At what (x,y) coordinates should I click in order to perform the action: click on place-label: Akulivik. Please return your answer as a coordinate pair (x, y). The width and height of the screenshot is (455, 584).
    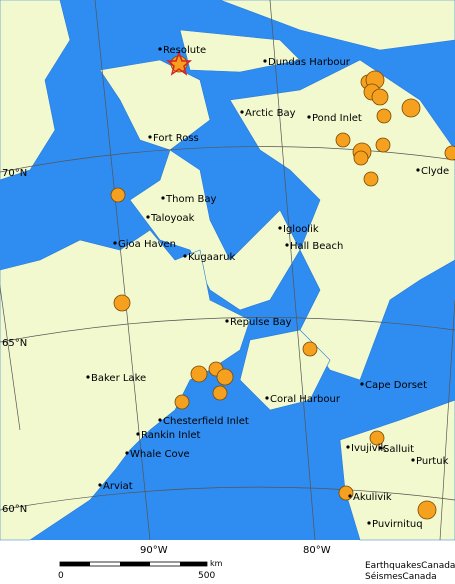
    Looking at the image, I should click on (372, 497).